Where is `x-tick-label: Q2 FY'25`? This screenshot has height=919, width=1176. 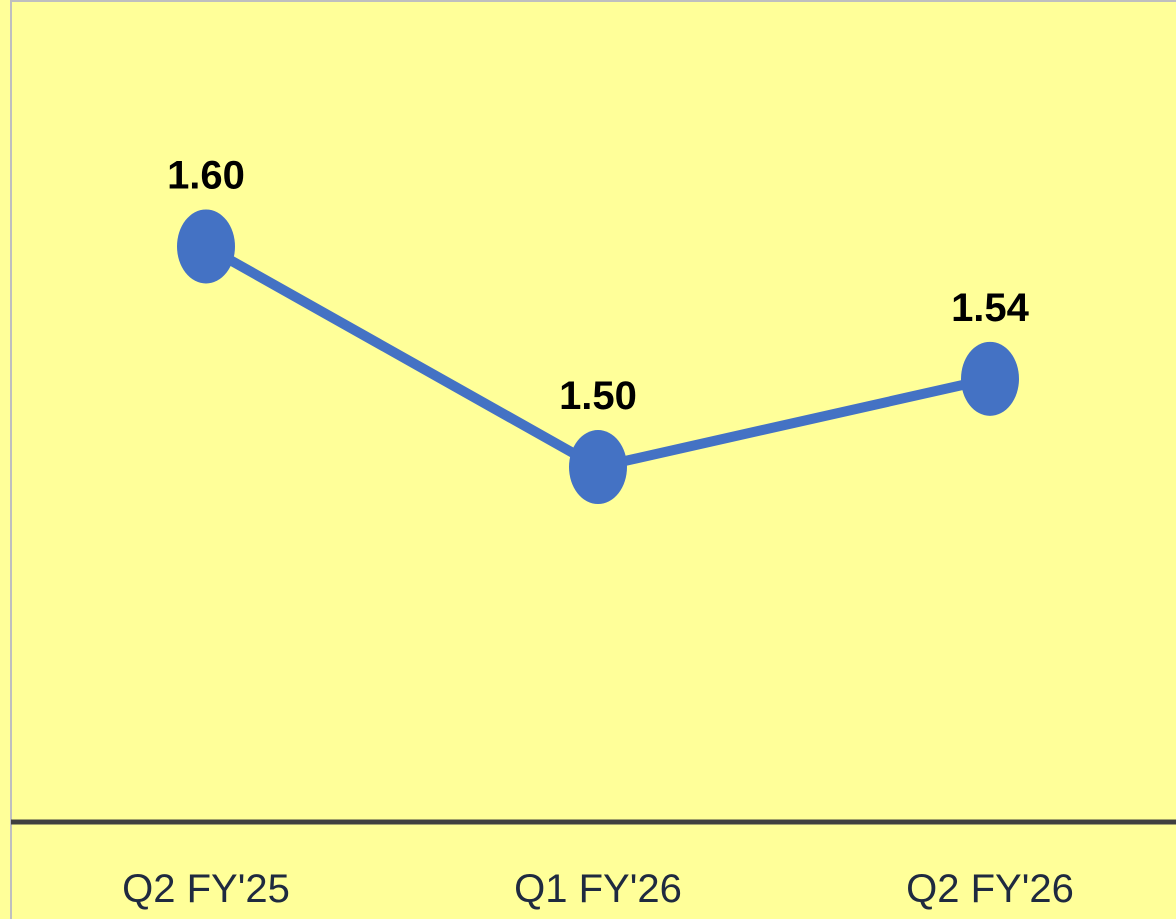 x-tick-label: Q2 FY'25 is located at coordinates (206, 889).